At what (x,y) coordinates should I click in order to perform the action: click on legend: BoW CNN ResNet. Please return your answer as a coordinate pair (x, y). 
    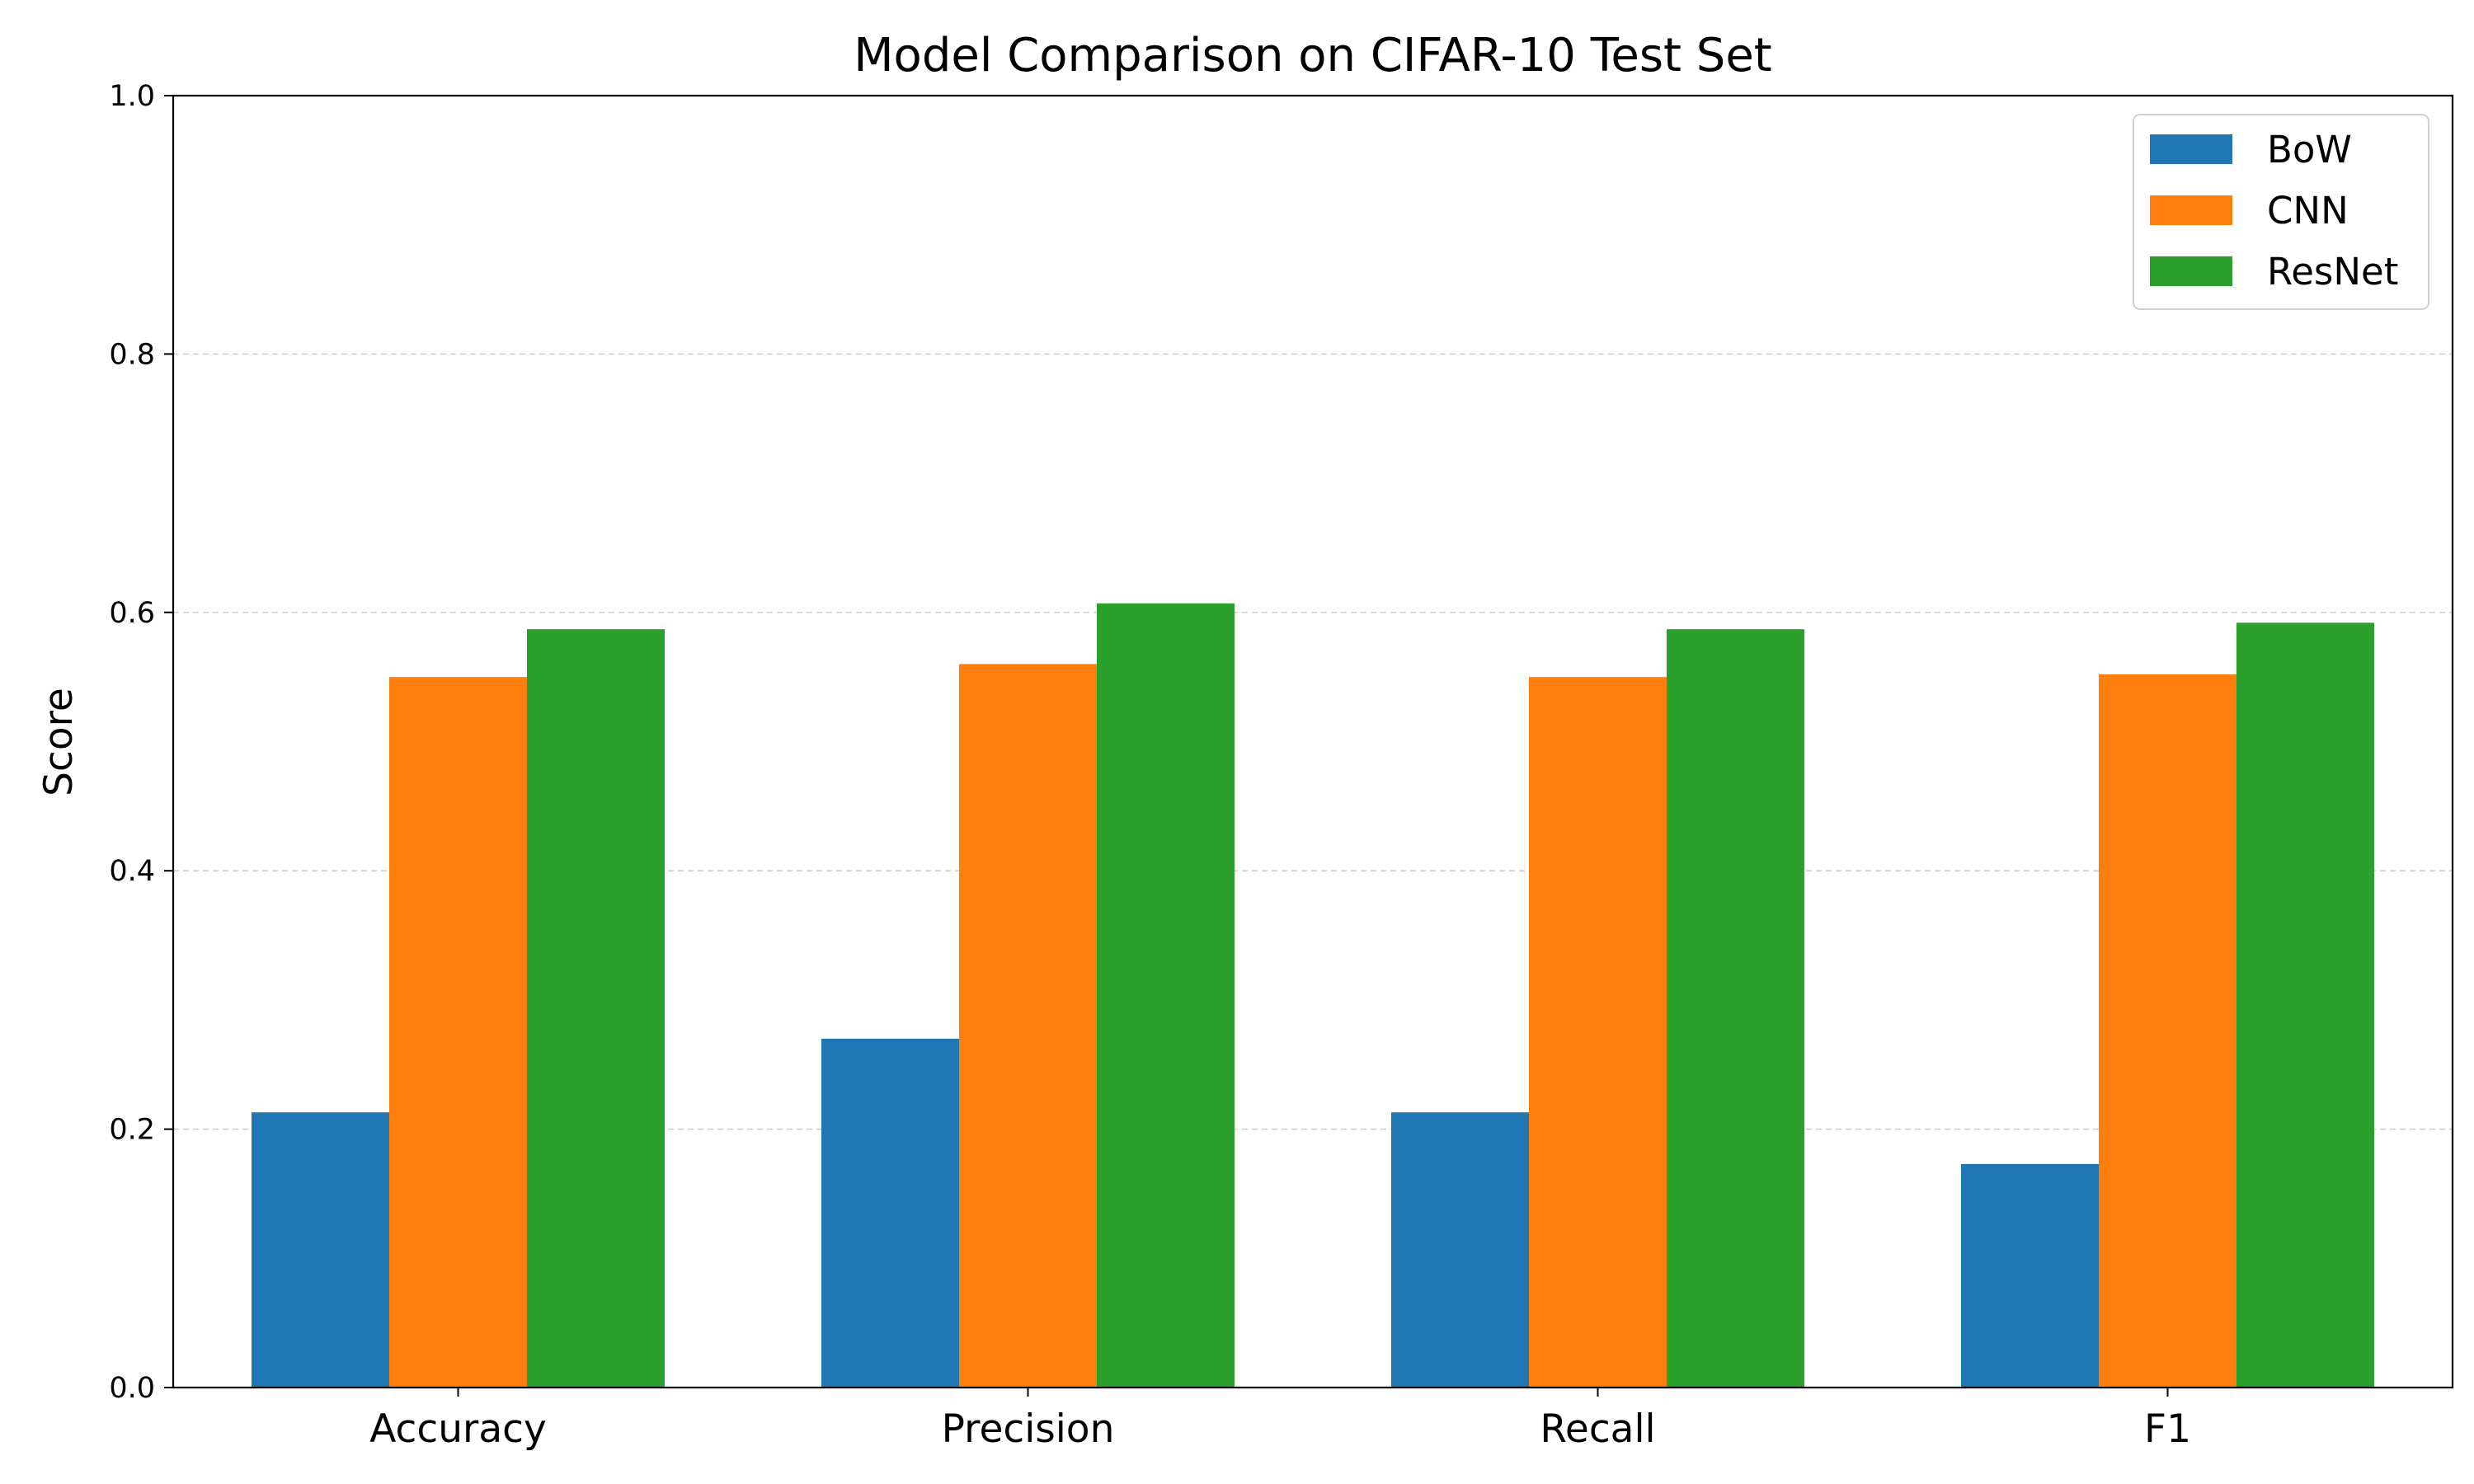
    Looking at the image, I should click on (2281, 212).